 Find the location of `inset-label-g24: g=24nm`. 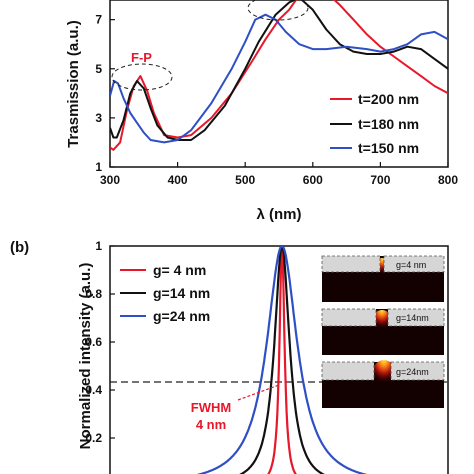

inset-label-g24: g=24nm is located at coordinates (412, 372).